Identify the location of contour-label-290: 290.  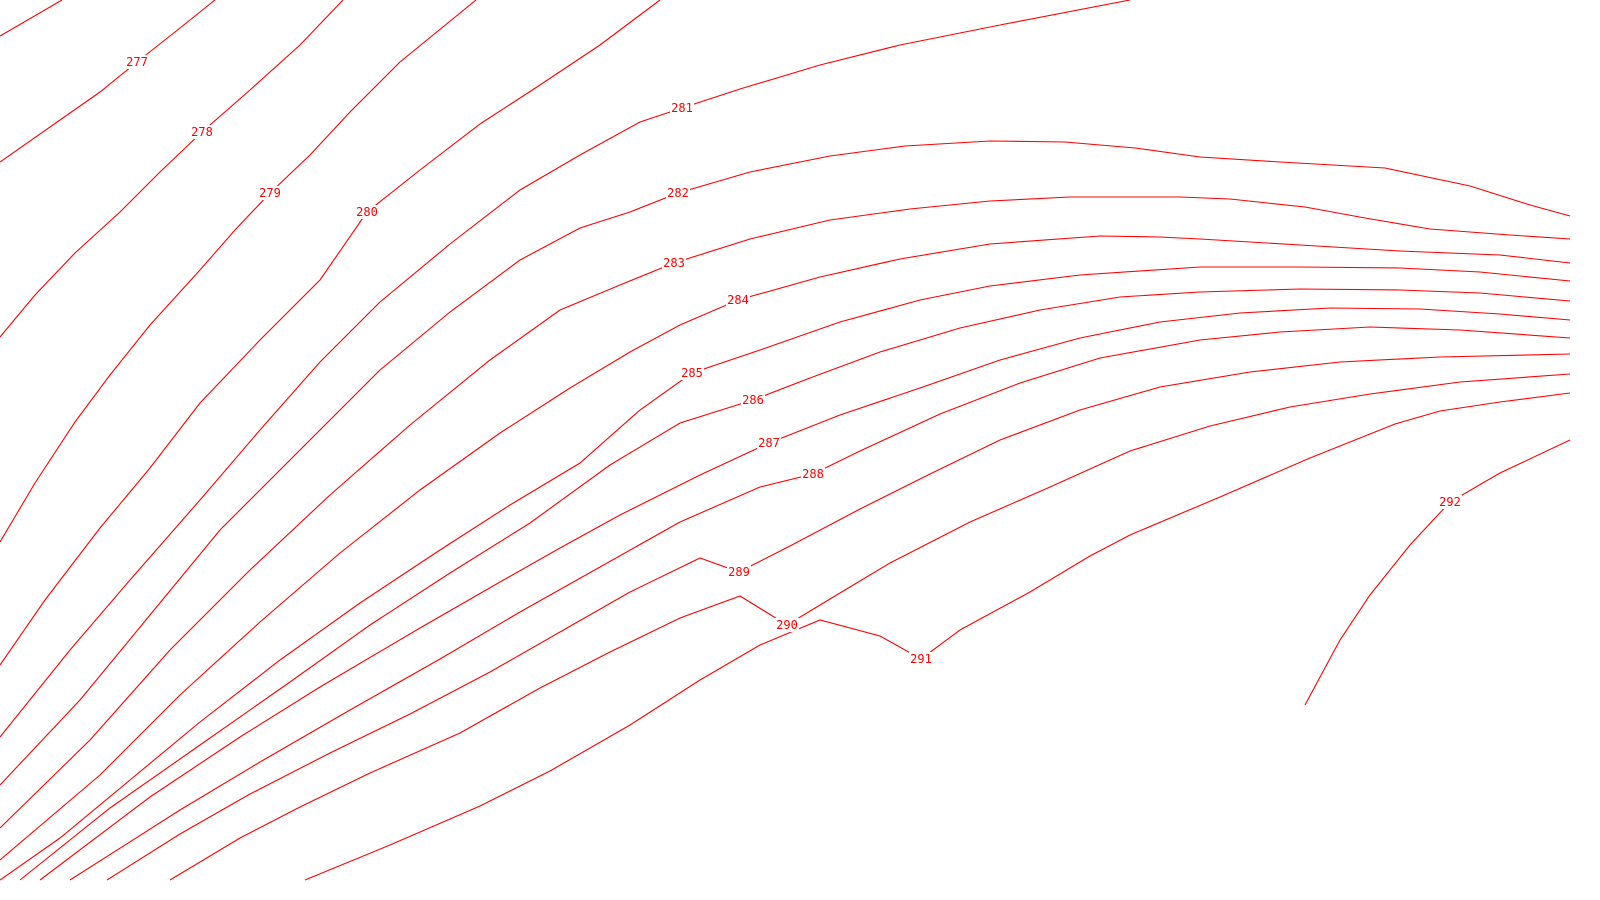
(787, 625).